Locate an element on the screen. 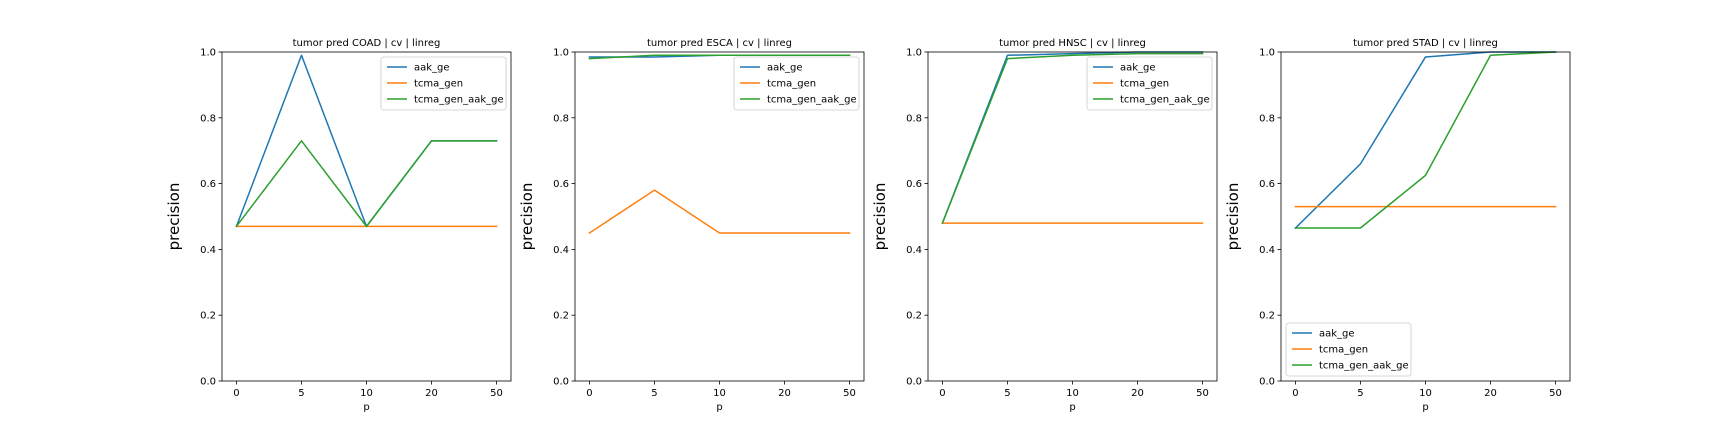 The image size is (1728, 432). chart-title: tumor pred HNSC | cv | linreg is located at coordinates (1072, 43).